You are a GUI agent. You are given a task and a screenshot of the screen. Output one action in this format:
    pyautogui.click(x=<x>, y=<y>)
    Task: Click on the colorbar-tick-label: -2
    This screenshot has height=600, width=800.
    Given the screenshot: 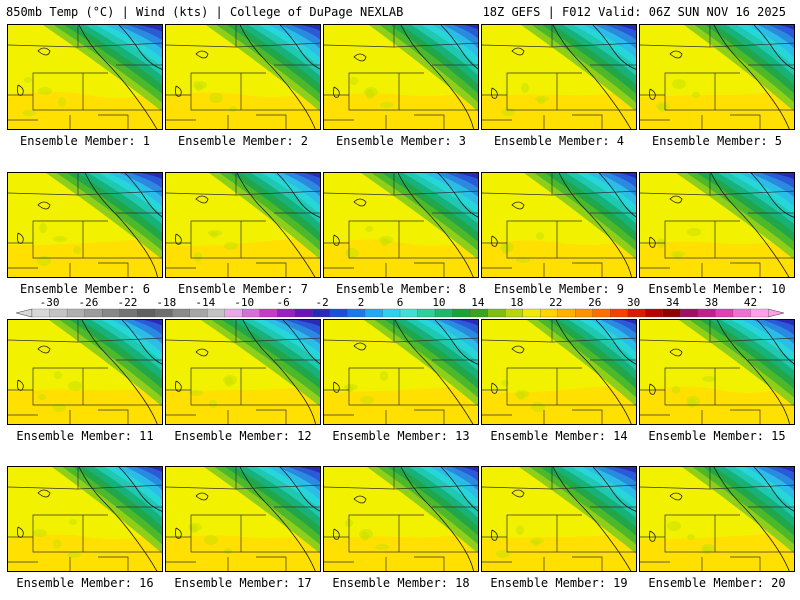 What is the action you would take?
    pyautogui.click(x=321, y=302)
    